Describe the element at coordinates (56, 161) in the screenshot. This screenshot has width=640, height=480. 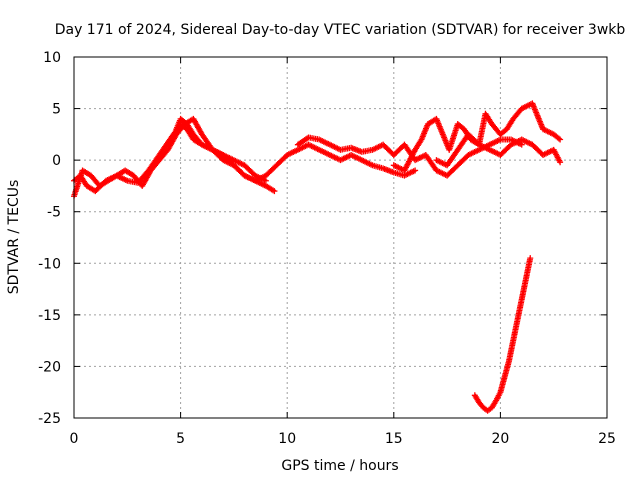
I see `y-tick-label: 0` at that location.